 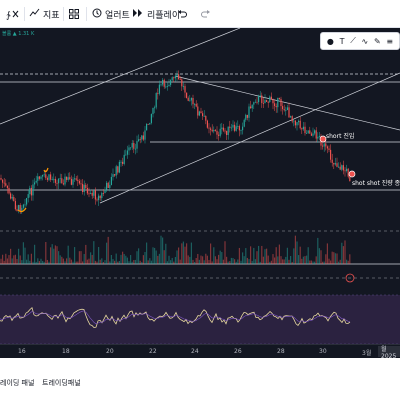 What do you see at coordinates (342, 41) in the screenshot?
I see `text-tool-icon: T` at bounding box center [342, 41].